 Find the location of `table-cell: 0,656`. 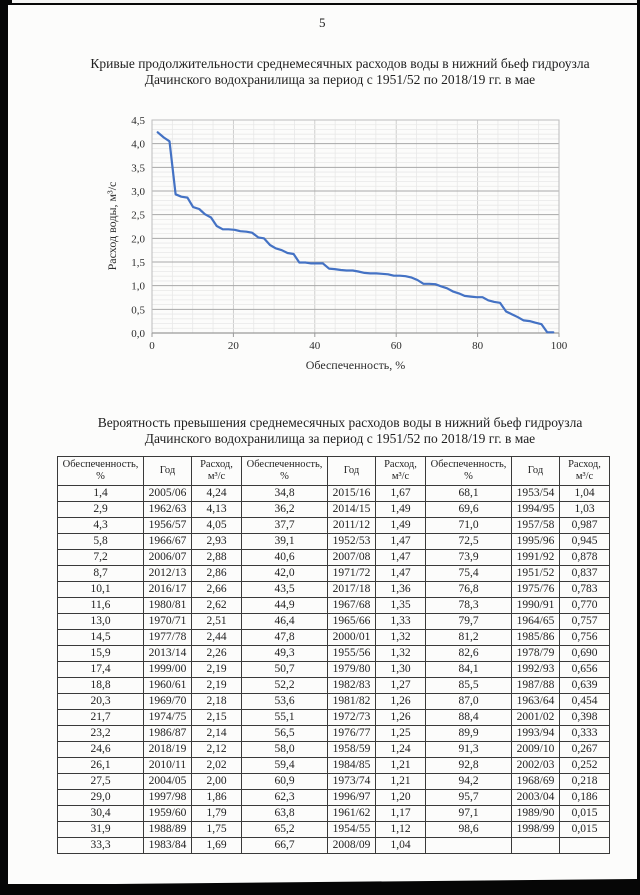

table-cell: 0,656 is located at coordinates (584, 669).